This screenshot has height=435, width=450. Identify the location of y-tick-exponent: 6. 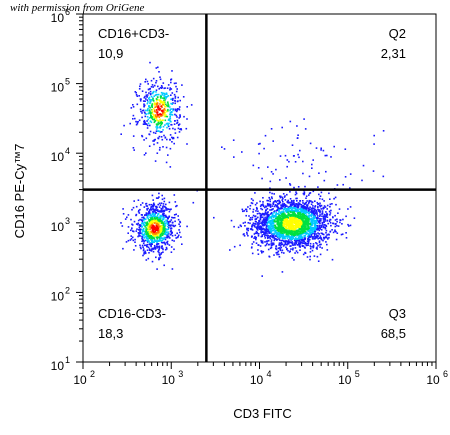
(67, 12).